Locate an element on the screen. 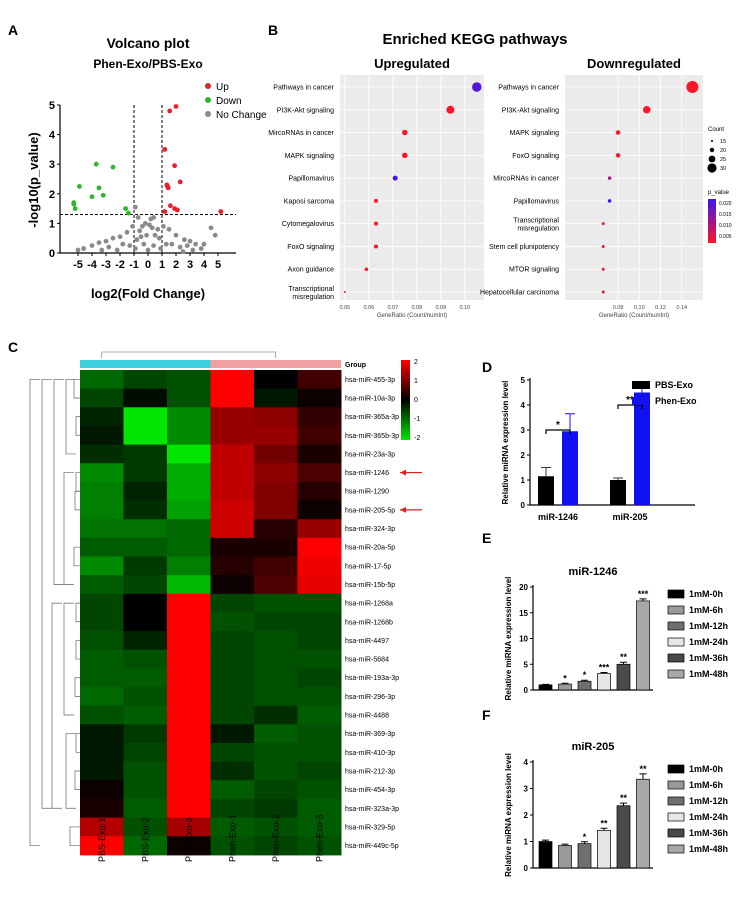 This screenshot has width=755, height=899. kegg-category-label: Hepatocellular carcinoma is located at coordinates (519, 293).